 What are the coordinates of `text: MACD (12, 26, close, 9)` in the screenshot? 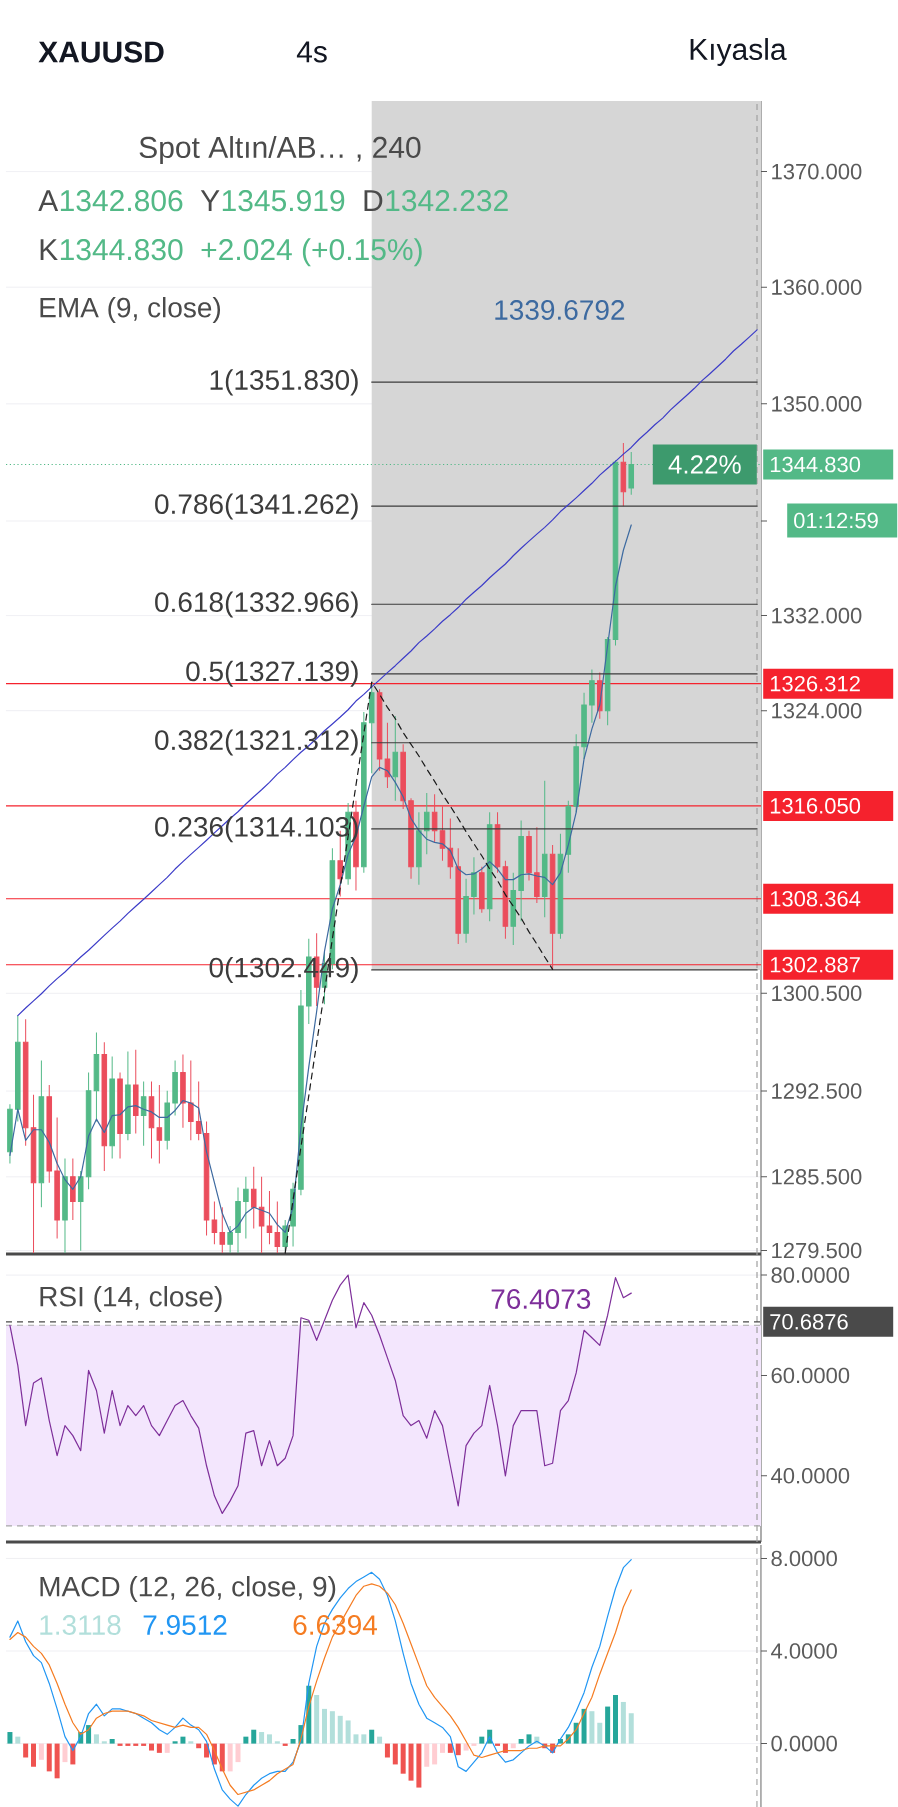 It's located at (188, 1589).